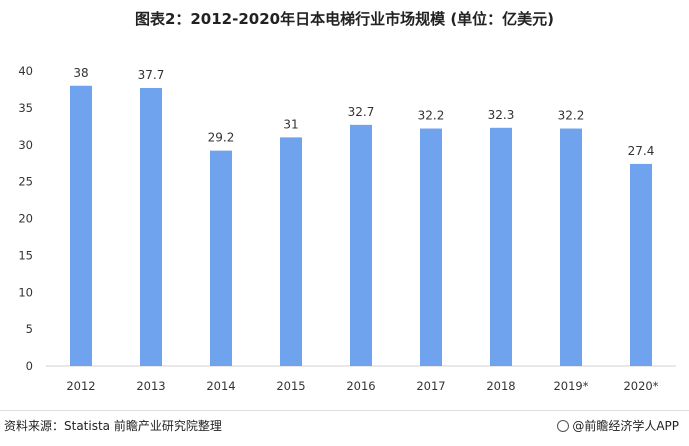 This screenshot has width=689, height=446. What do you see at coordinates (80, 73) in the screenshot?
I see `data-label: 38` at bounding box center [80, 73].